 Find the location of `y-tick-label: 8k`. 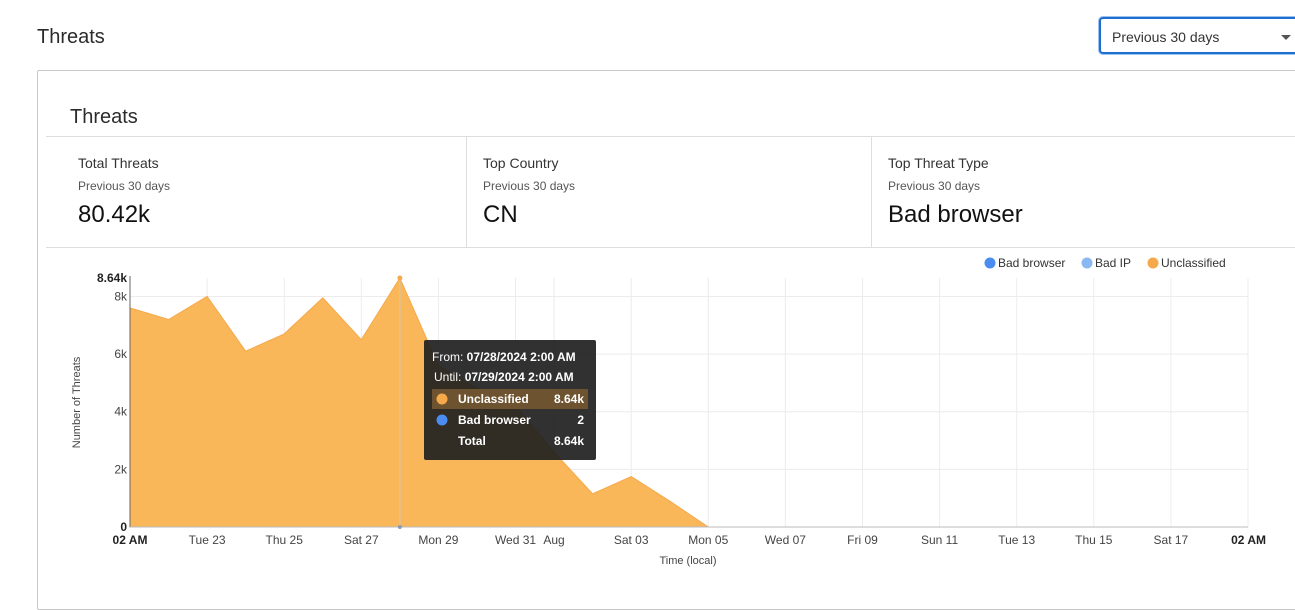

y-tick-label: 8k is located at coordinates (121, 296).